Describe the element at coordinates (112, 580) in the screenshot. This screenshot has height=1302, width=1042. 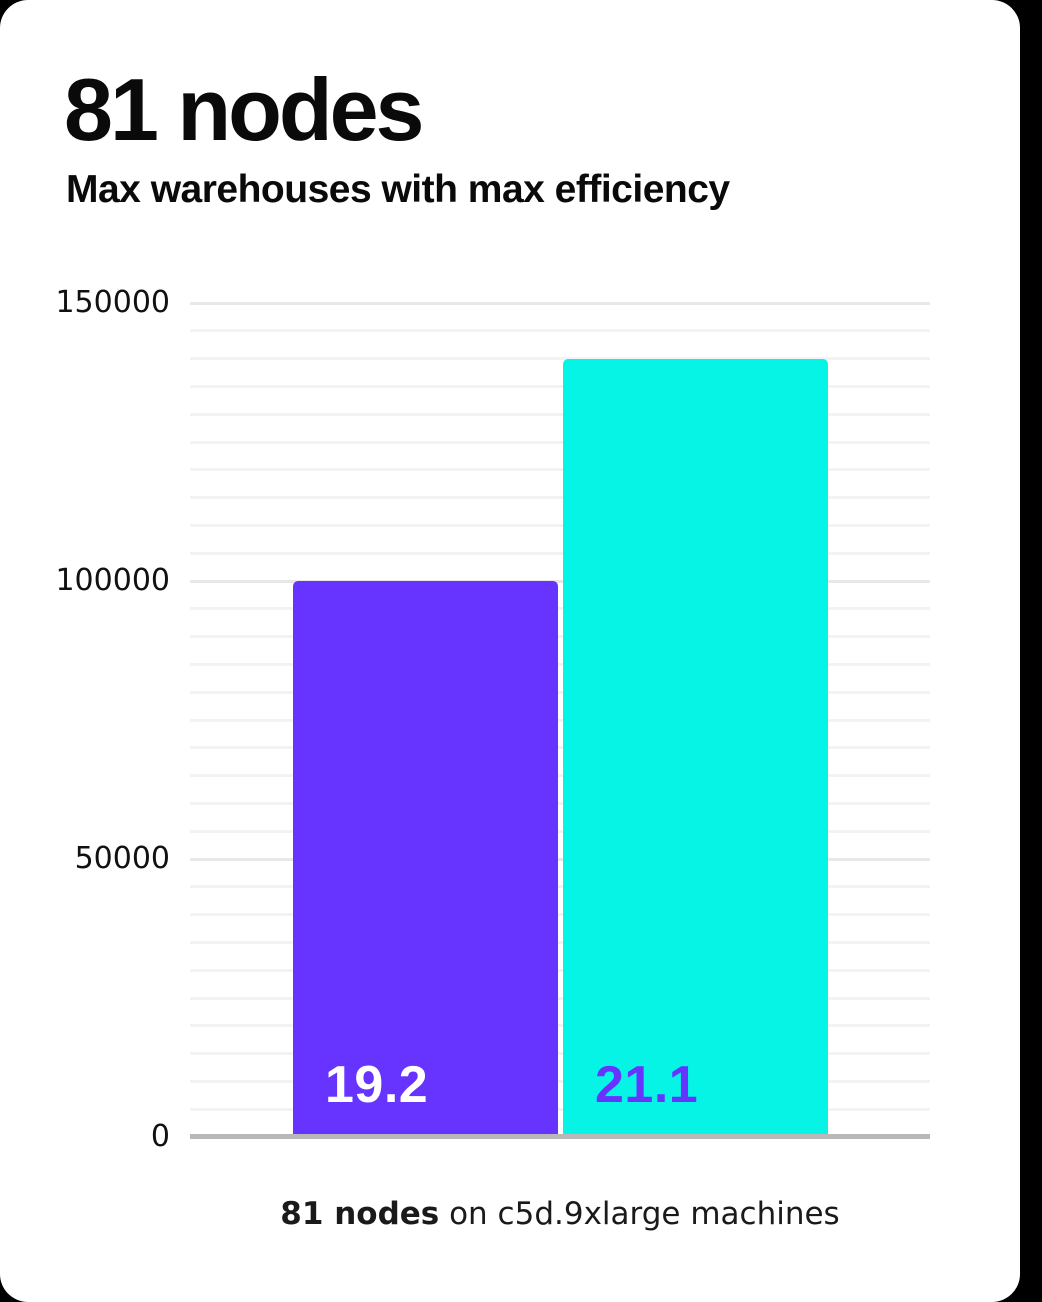
I see `y-tick-label: 100000` at that location.